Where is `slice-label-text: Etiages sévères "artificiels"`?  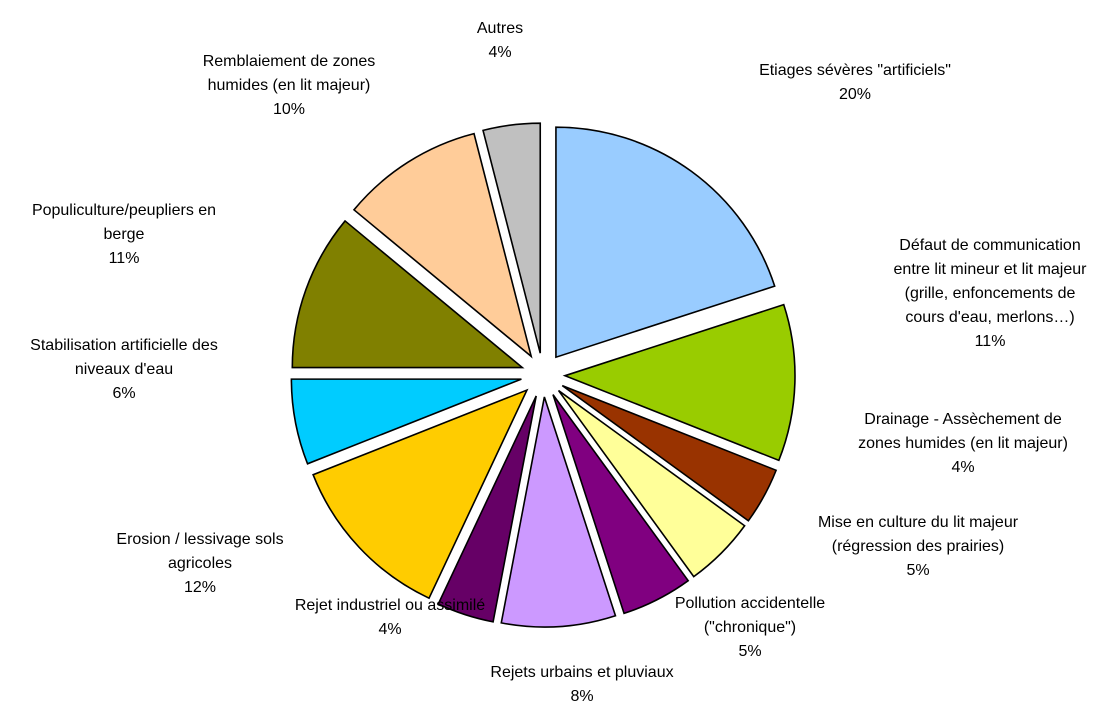 slice-label-text: Etiages sévères "artificiels" is located at coordinates (855, 70).